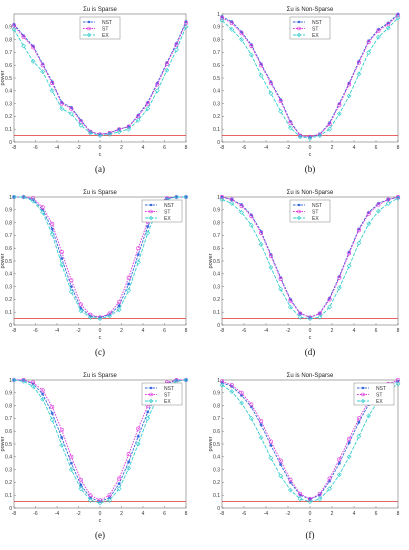 This screenshot has height=550, width=409. I want to click on chart-title: Σu is Sparse, so click(100, 193).